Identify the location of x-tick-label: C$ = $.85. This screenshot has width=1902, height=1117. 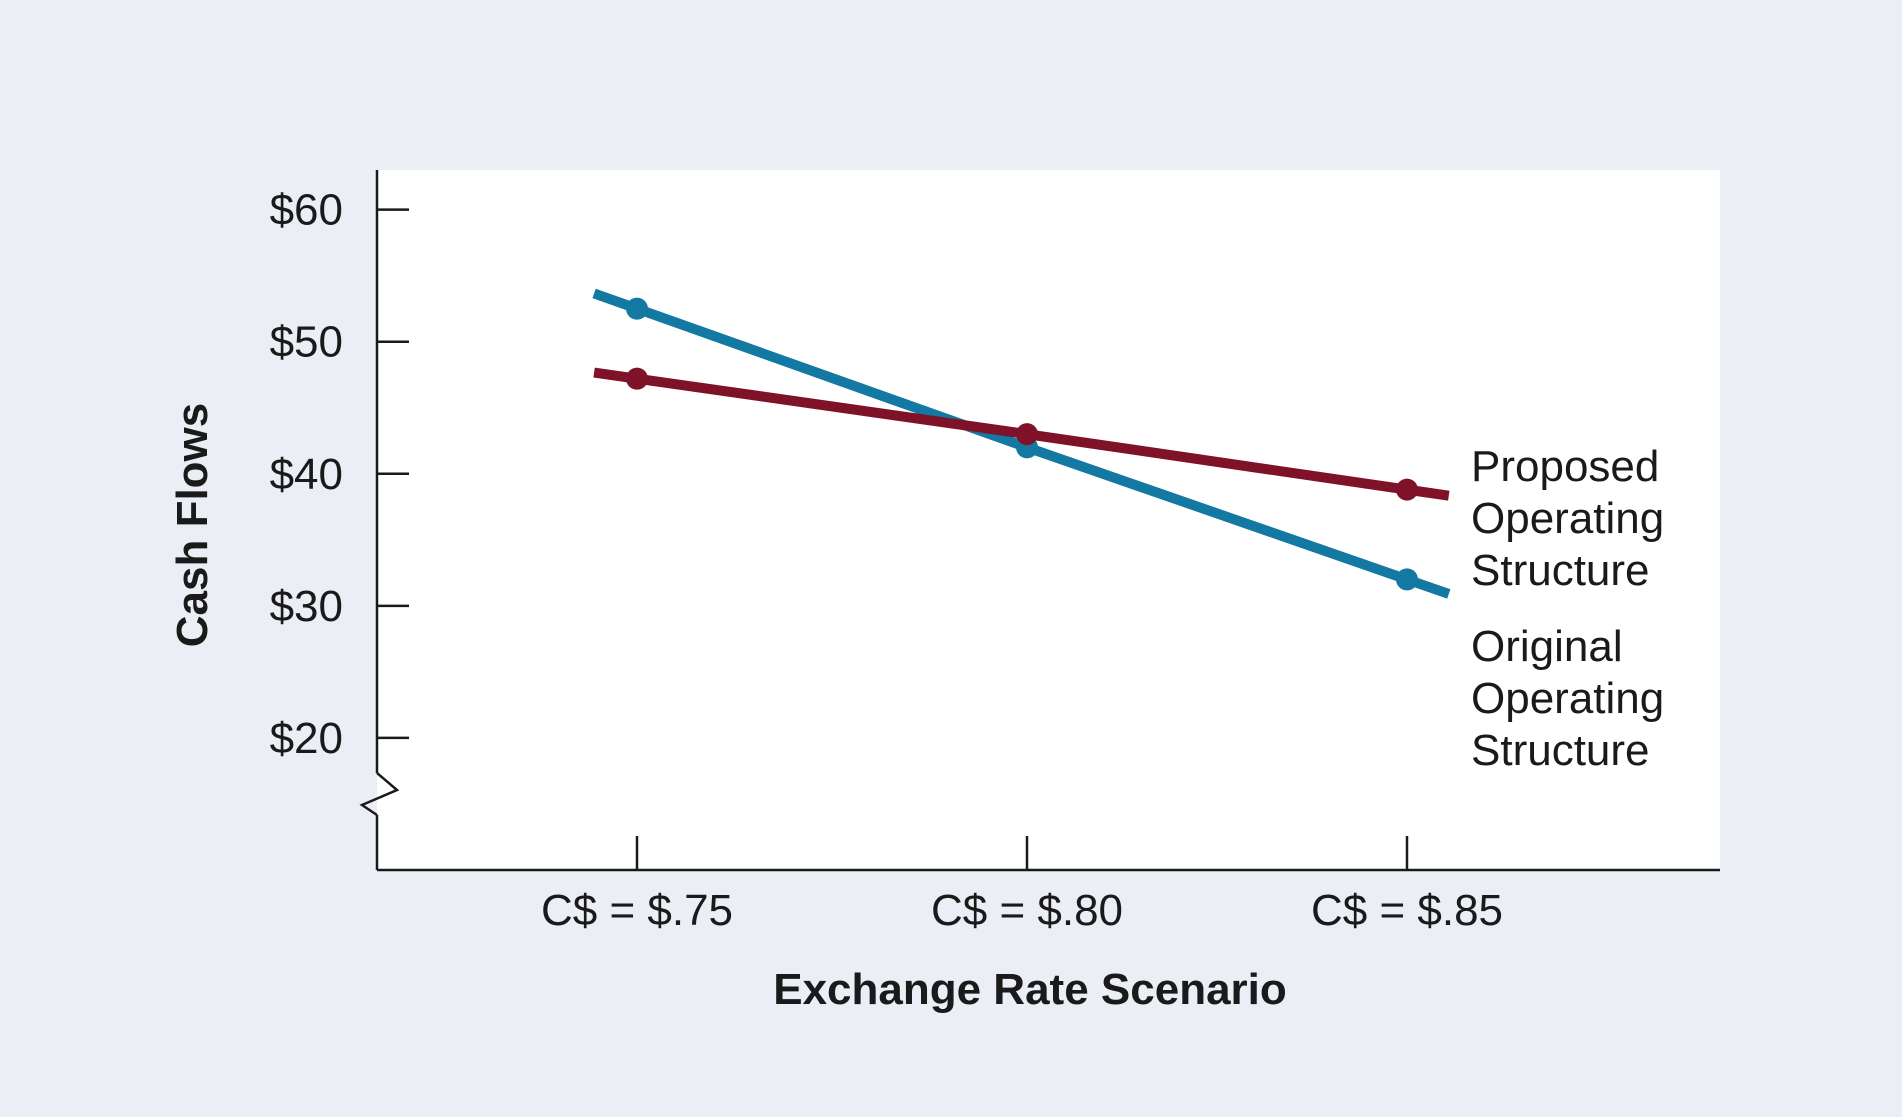
(1407, 910).